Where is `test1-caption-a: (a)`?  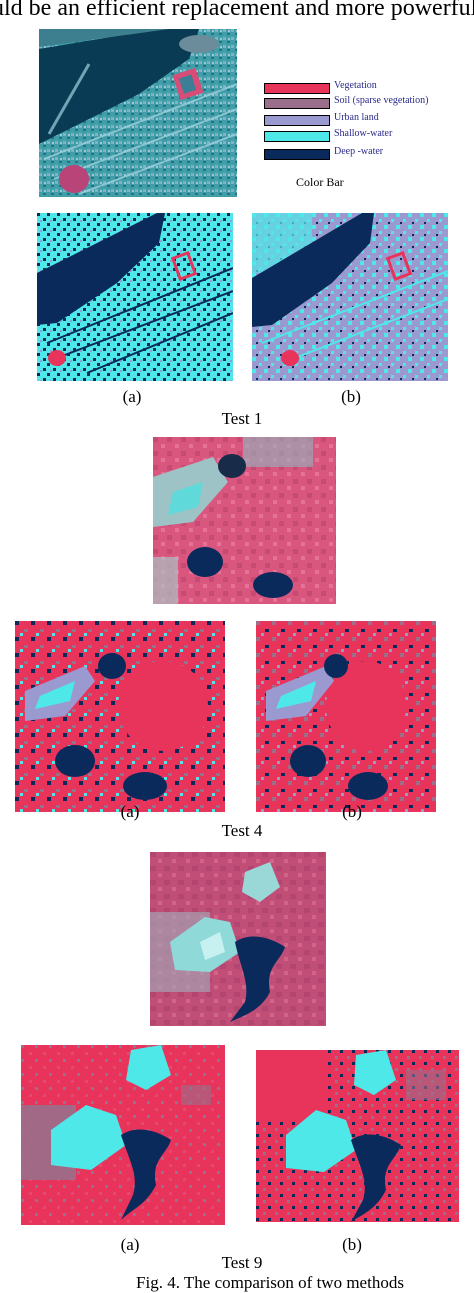 test1-caption-a: (a) is located at coordinates (132, 396).